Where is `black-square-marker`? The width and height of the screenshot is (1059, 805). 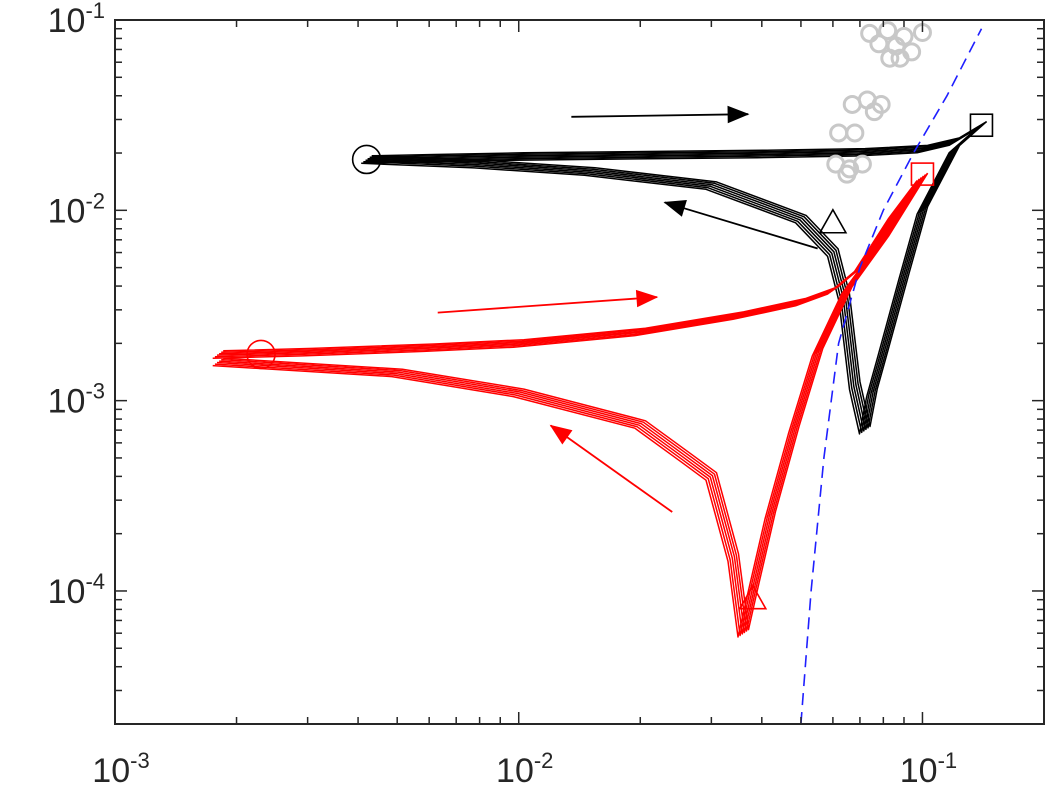 black-square-marker is located at coordinates (981, 125).